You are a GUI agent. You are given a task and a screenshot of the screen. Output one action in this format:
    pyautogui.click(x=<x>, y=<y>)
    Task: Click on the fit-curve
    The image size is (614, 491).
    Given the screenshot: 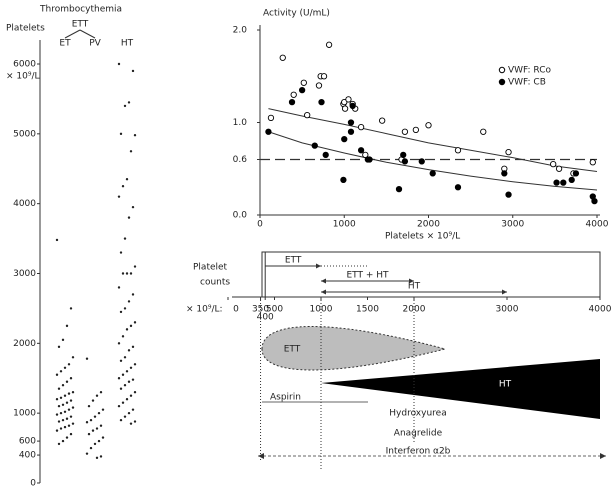 What is the action you would take?
    pyautogui.click(x=433, y=140)
    